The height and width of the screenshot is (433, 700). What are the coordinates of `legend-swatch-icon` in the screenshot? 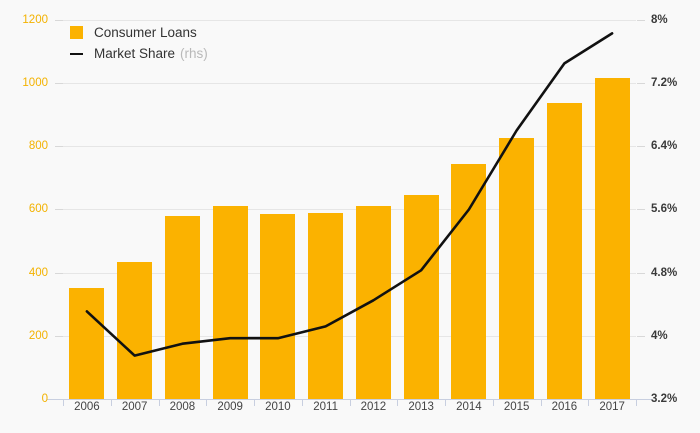 It's located at (76, 32).